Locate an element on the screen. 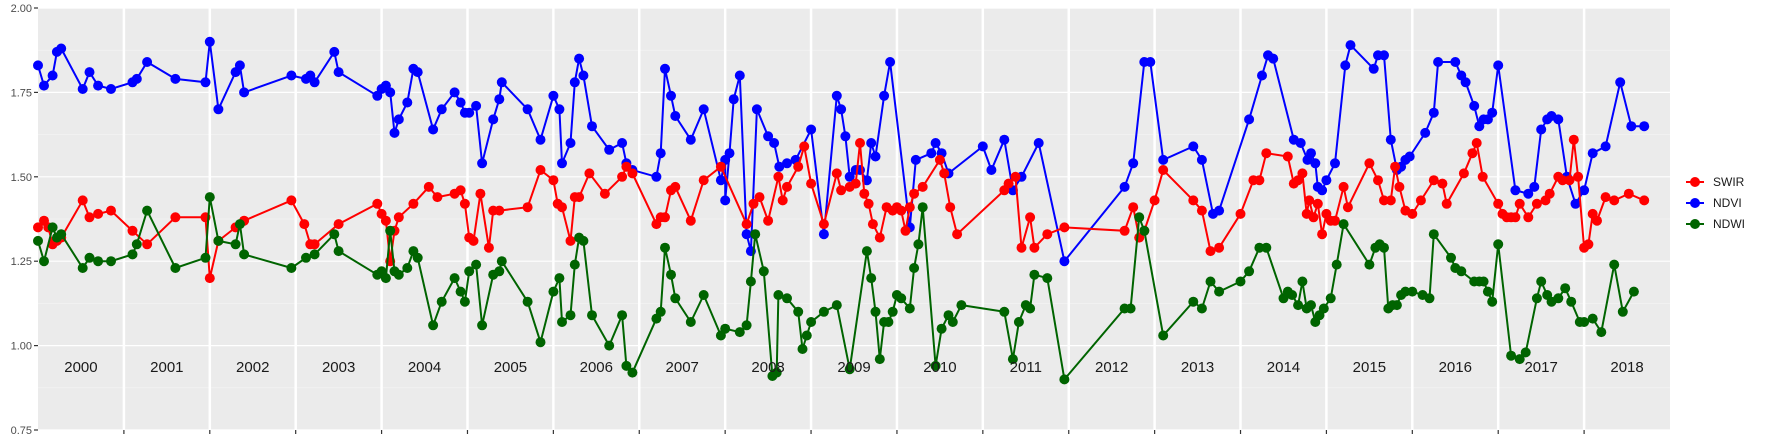 This screenshot has height=442, width=1773. year-label: 2011 is located at coordinates (1026, 367).